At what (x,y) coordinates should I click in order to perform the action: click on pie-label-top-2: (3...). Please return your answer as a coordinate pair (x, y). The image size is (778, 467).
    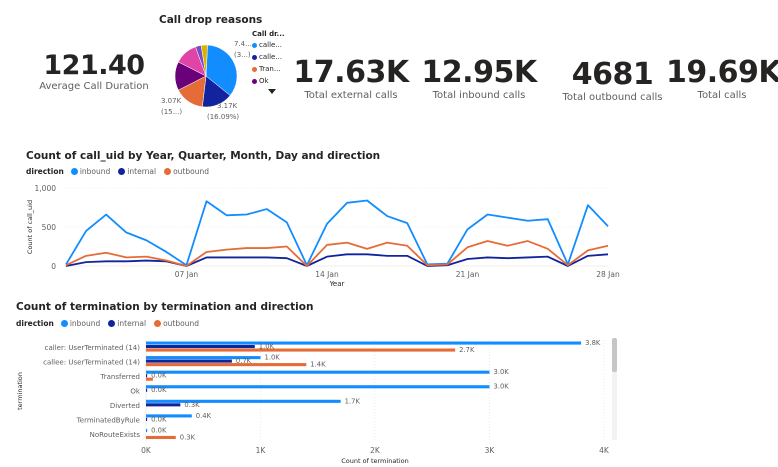
    Looking at the image, I should click on (242, 55).